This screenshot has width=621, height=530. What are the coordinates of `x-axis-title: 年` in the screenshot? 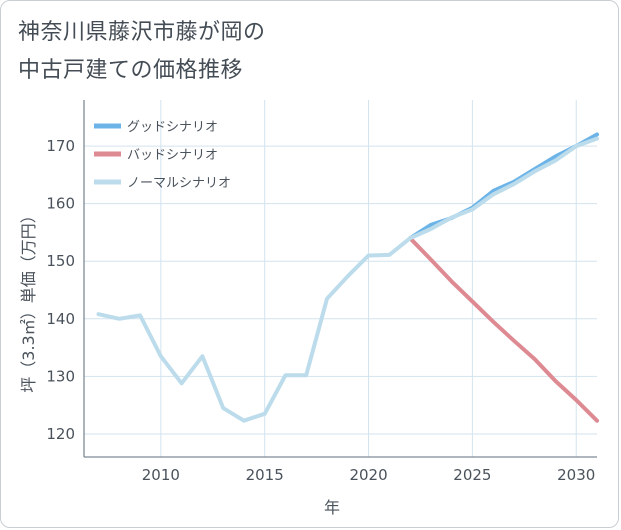 It's located at (332, 507).